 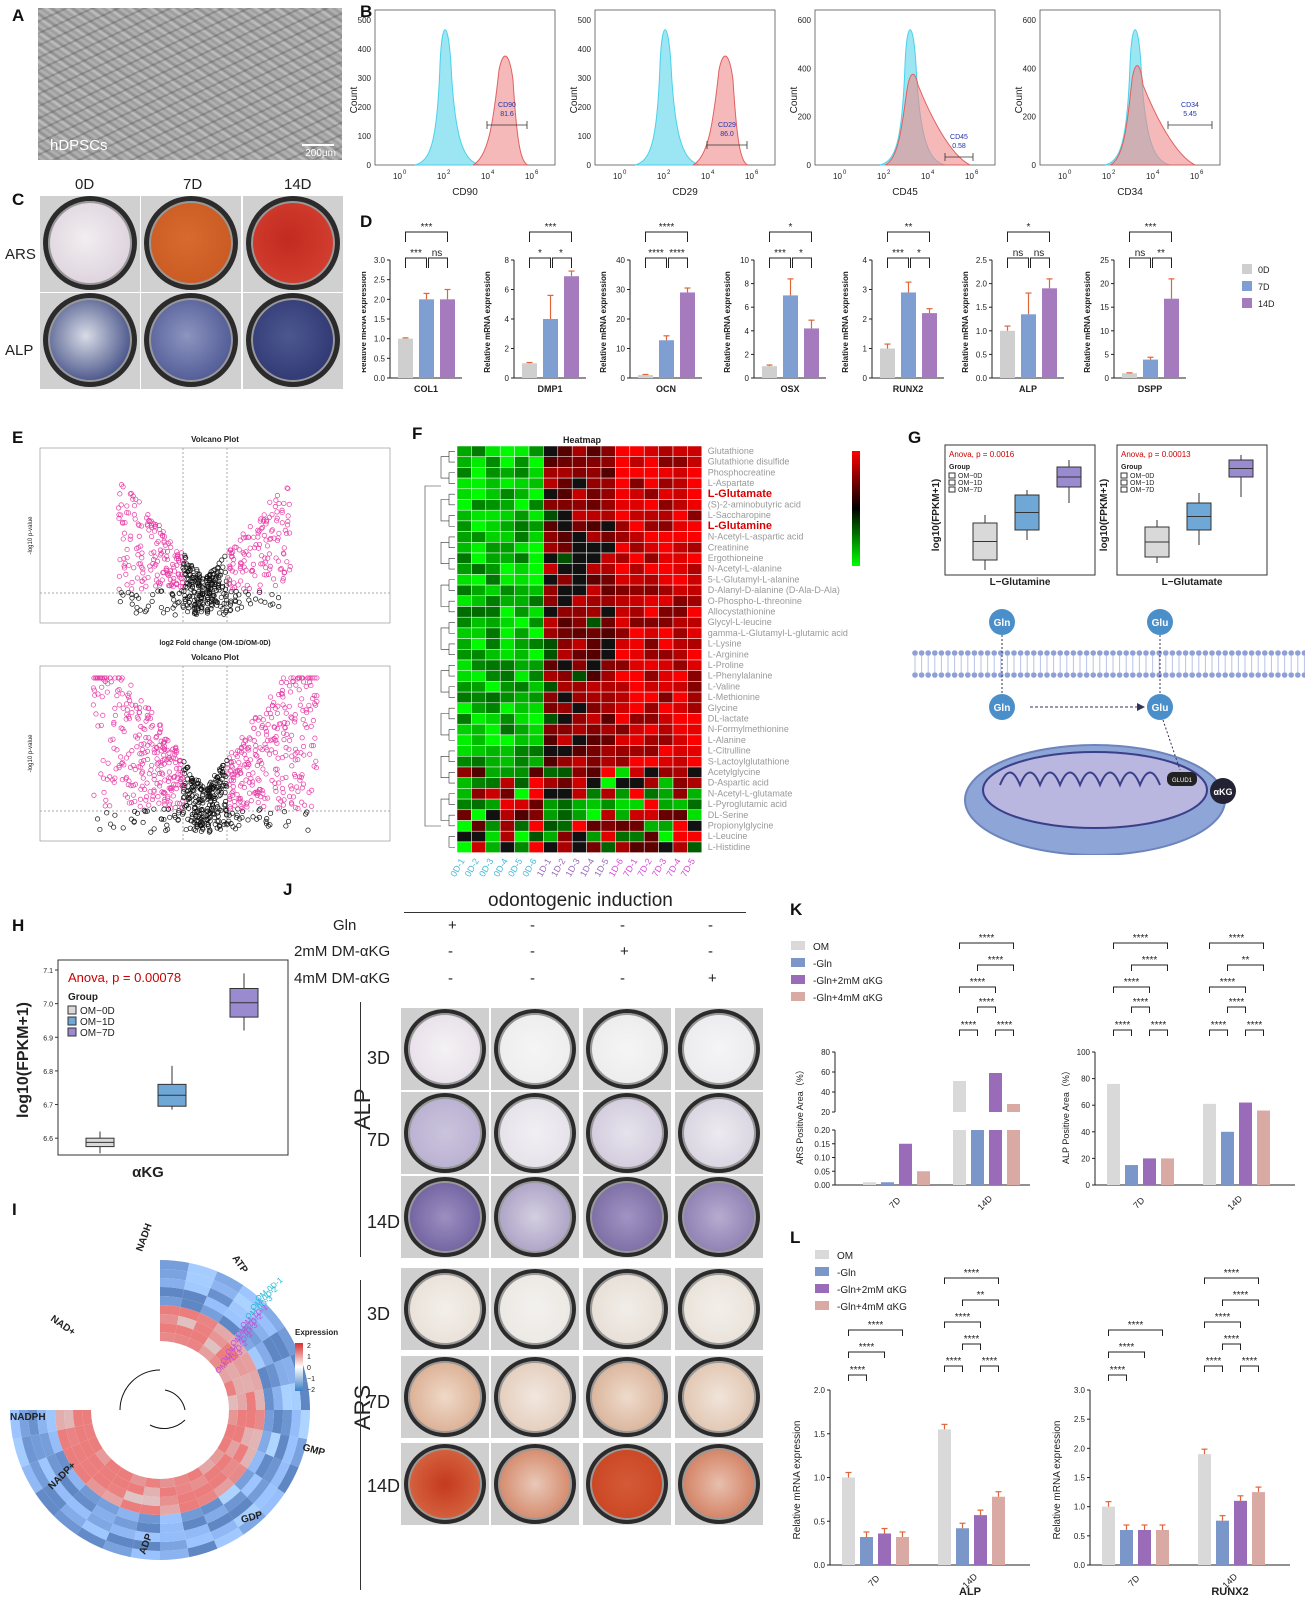 What do you see at coordinates (148, 1172) in the screenshot?
I see `boxplot-xlabel: αKG` at bounding box center [148, 1172].